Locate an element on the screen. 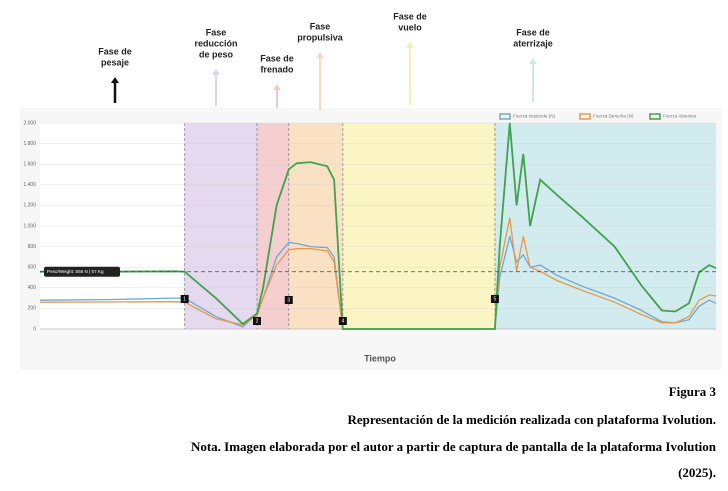  y-tick-label: 1.800 is located at coordinates (29, 144).